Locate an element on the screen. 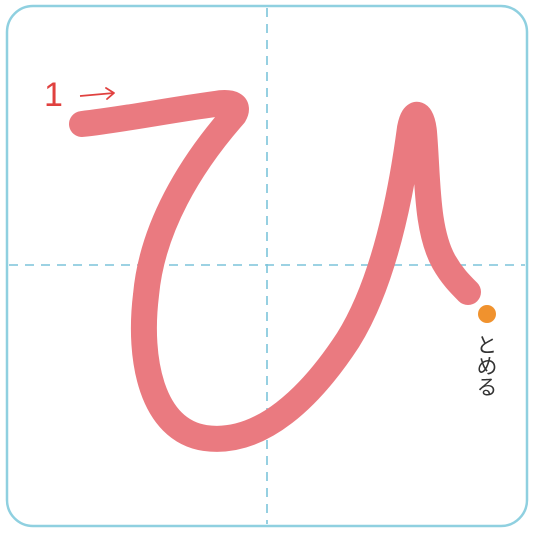 This screenshot has height=535, width=535. stroke-number-label: 1 is located at coordinates (53, 95).